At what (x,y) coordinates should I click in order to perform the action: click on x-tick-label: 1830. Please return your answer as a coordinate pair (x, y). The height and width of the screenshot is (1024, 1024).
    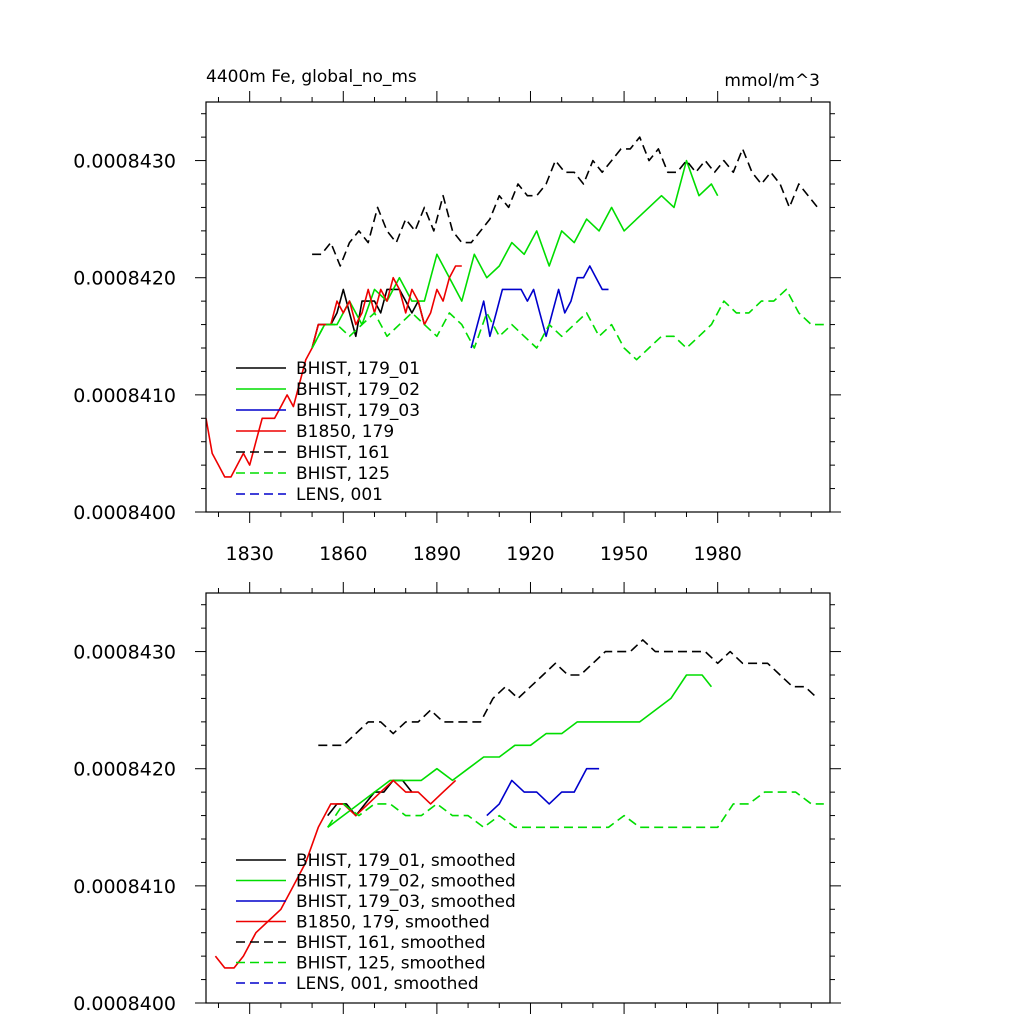
    Looking at the image, I should click on (250, 554).